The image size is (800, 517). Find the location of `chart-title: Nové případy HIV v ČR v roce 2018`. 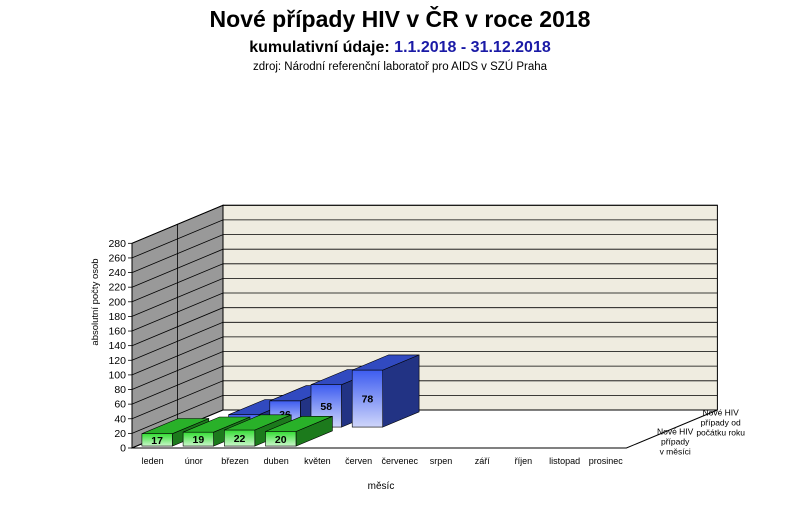

chart-title: Nové případy HIV v ČR v roce 2018 is located at coordinates (400, 19).